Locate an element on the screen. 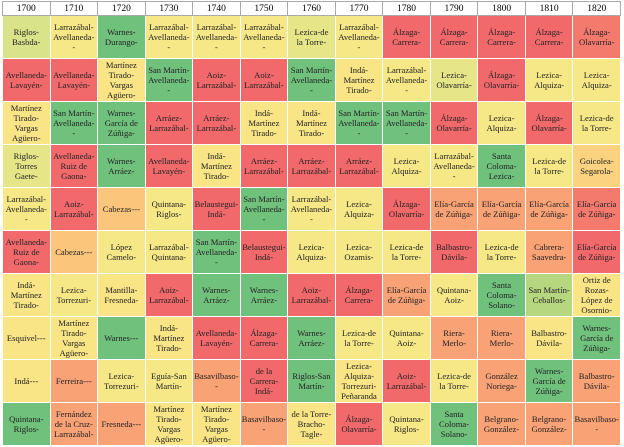 This screenshot has height=447, width=624. heatmap-cell: Cabezas--- is located at coordinates (74, 252).